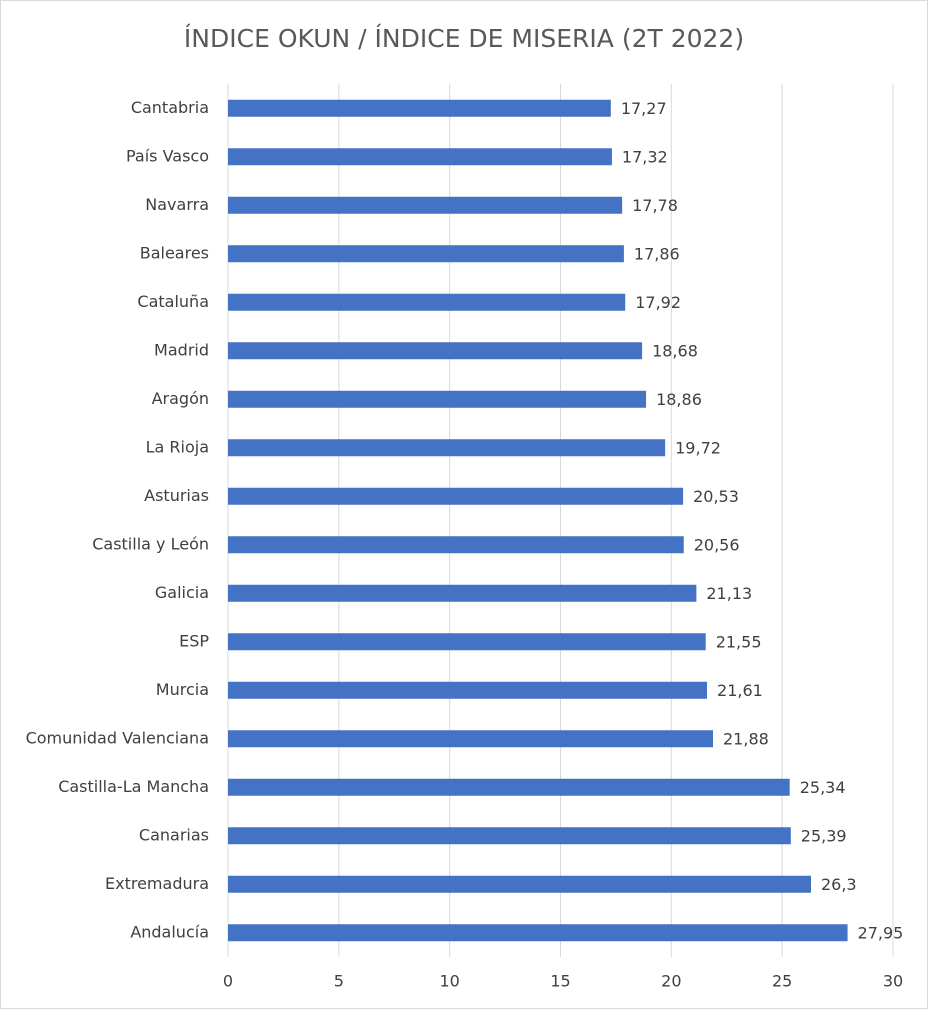 This screenshot has width=929, height=1010. What do you see at coordinates (839, 884) in the screenshot?
I see `data-label: 26,3` at bounding box center [839, 884].